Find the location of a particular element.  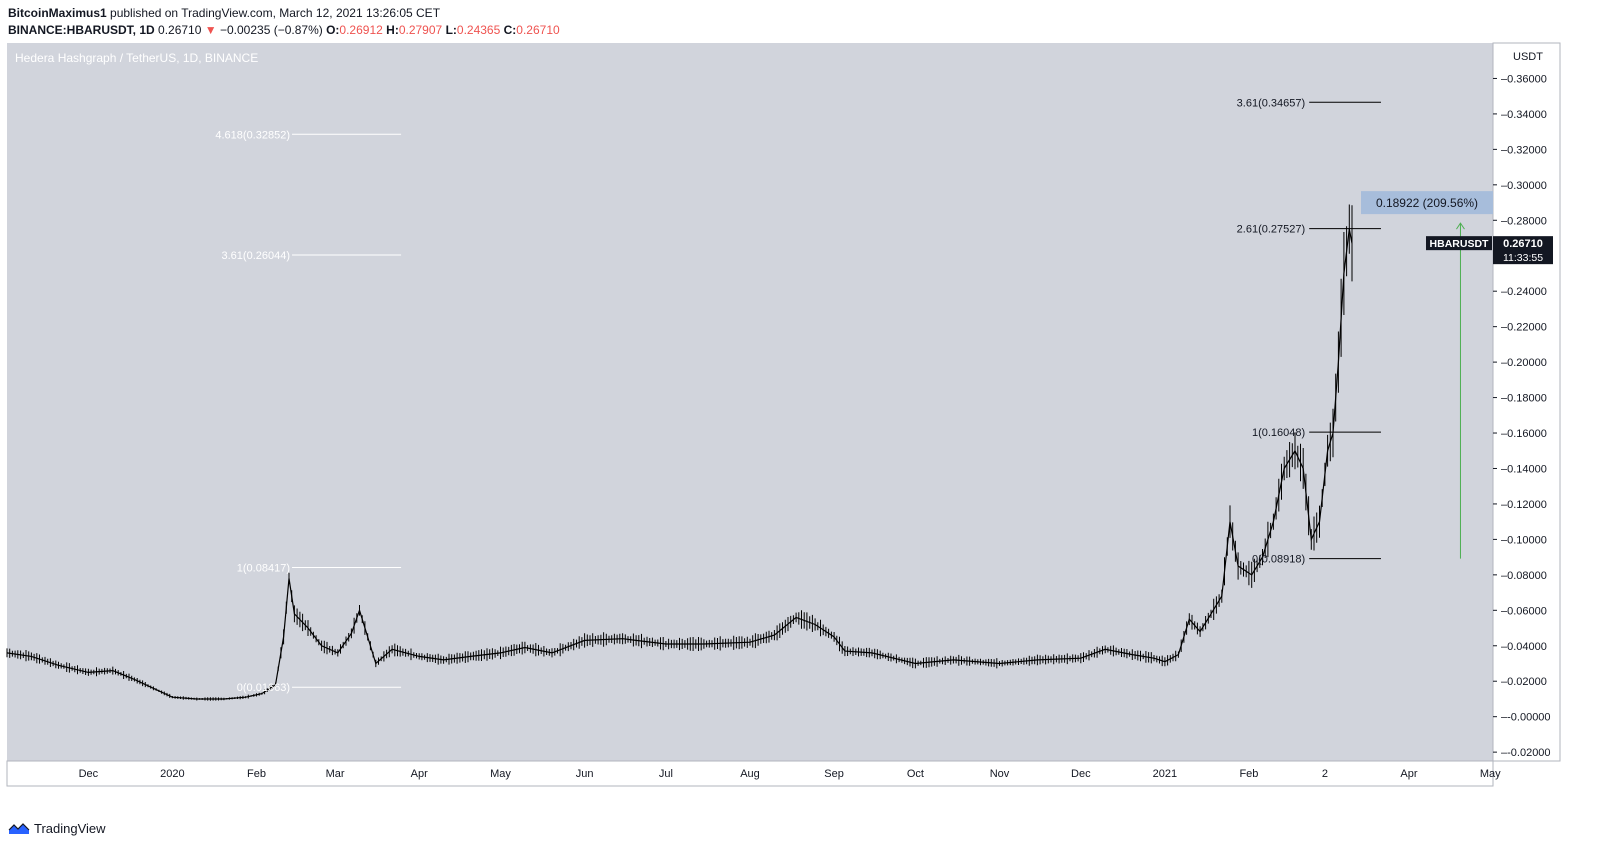

price-tag is located at coordinates (1523, 250).